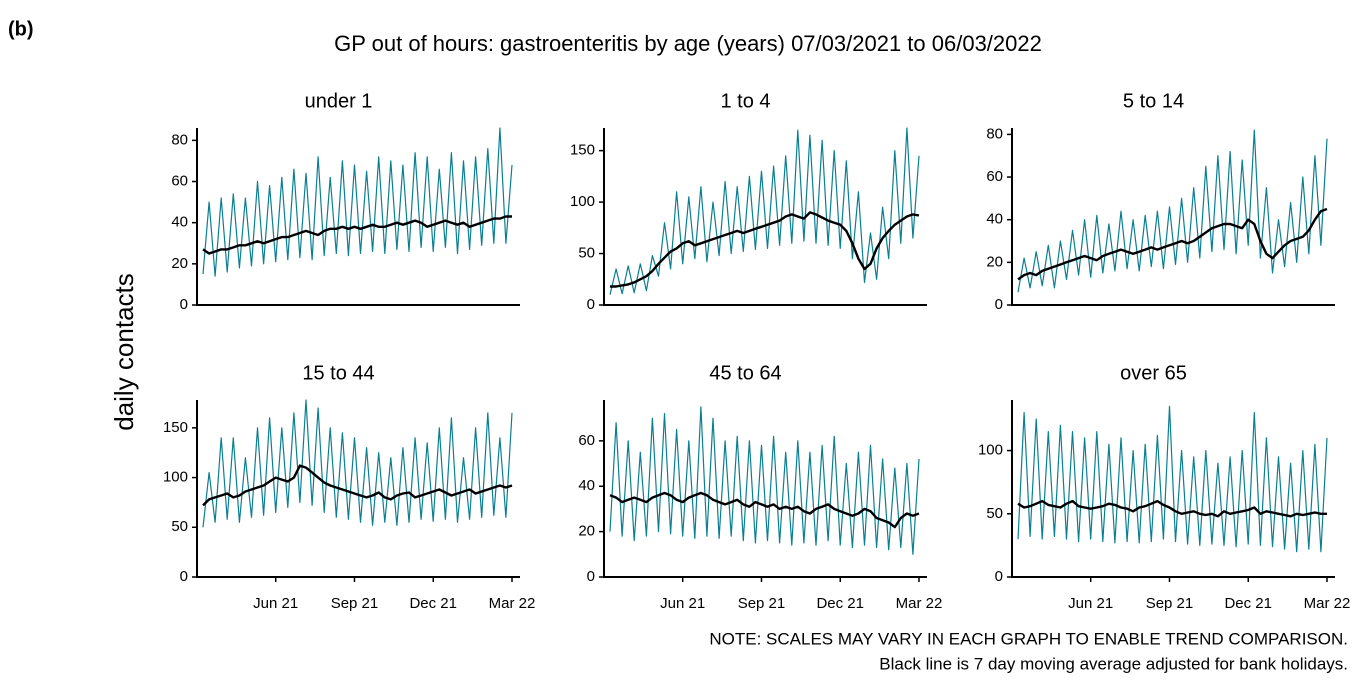  I want to click on panel-label: (b), so click(21, 29).